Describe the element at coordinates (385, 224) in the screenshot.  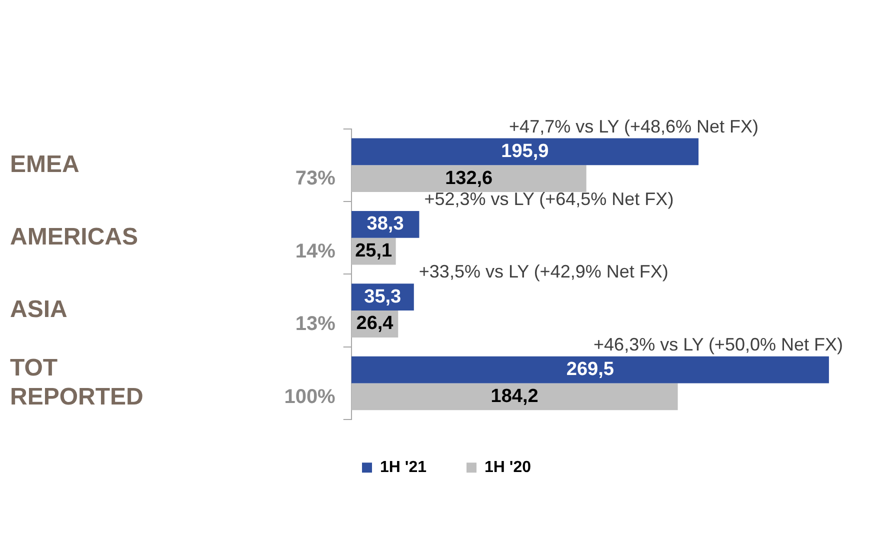
I see `data-label: 38,3` at that location.